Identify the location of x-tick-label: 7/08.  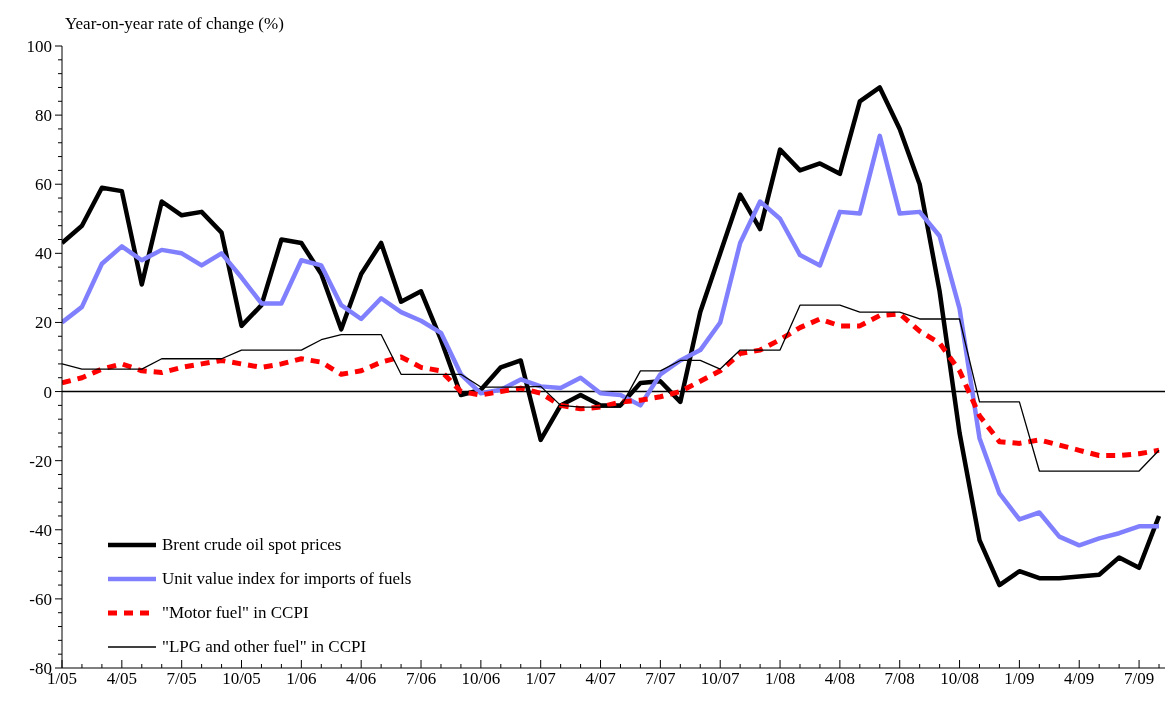
(899, 678).